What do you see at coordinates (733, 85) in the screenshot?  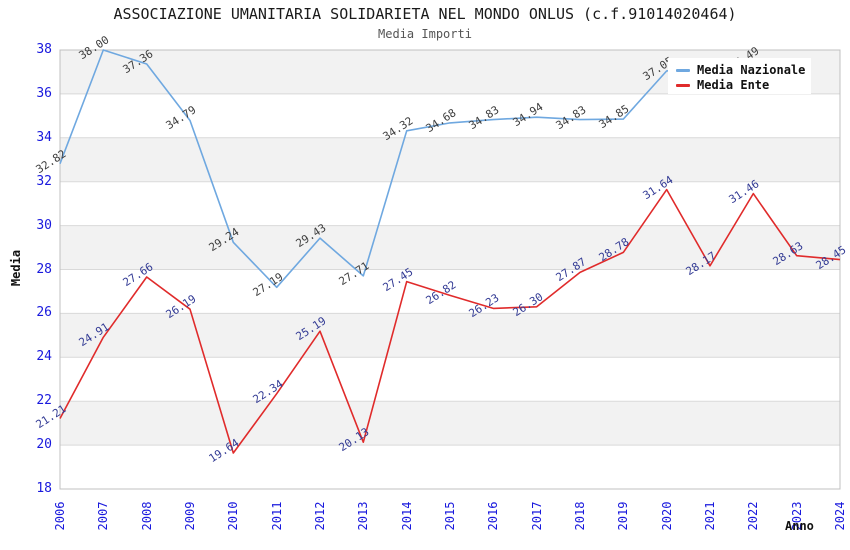 I see `legend-label-ente: Media Ente` at bounding box center [733, 85].